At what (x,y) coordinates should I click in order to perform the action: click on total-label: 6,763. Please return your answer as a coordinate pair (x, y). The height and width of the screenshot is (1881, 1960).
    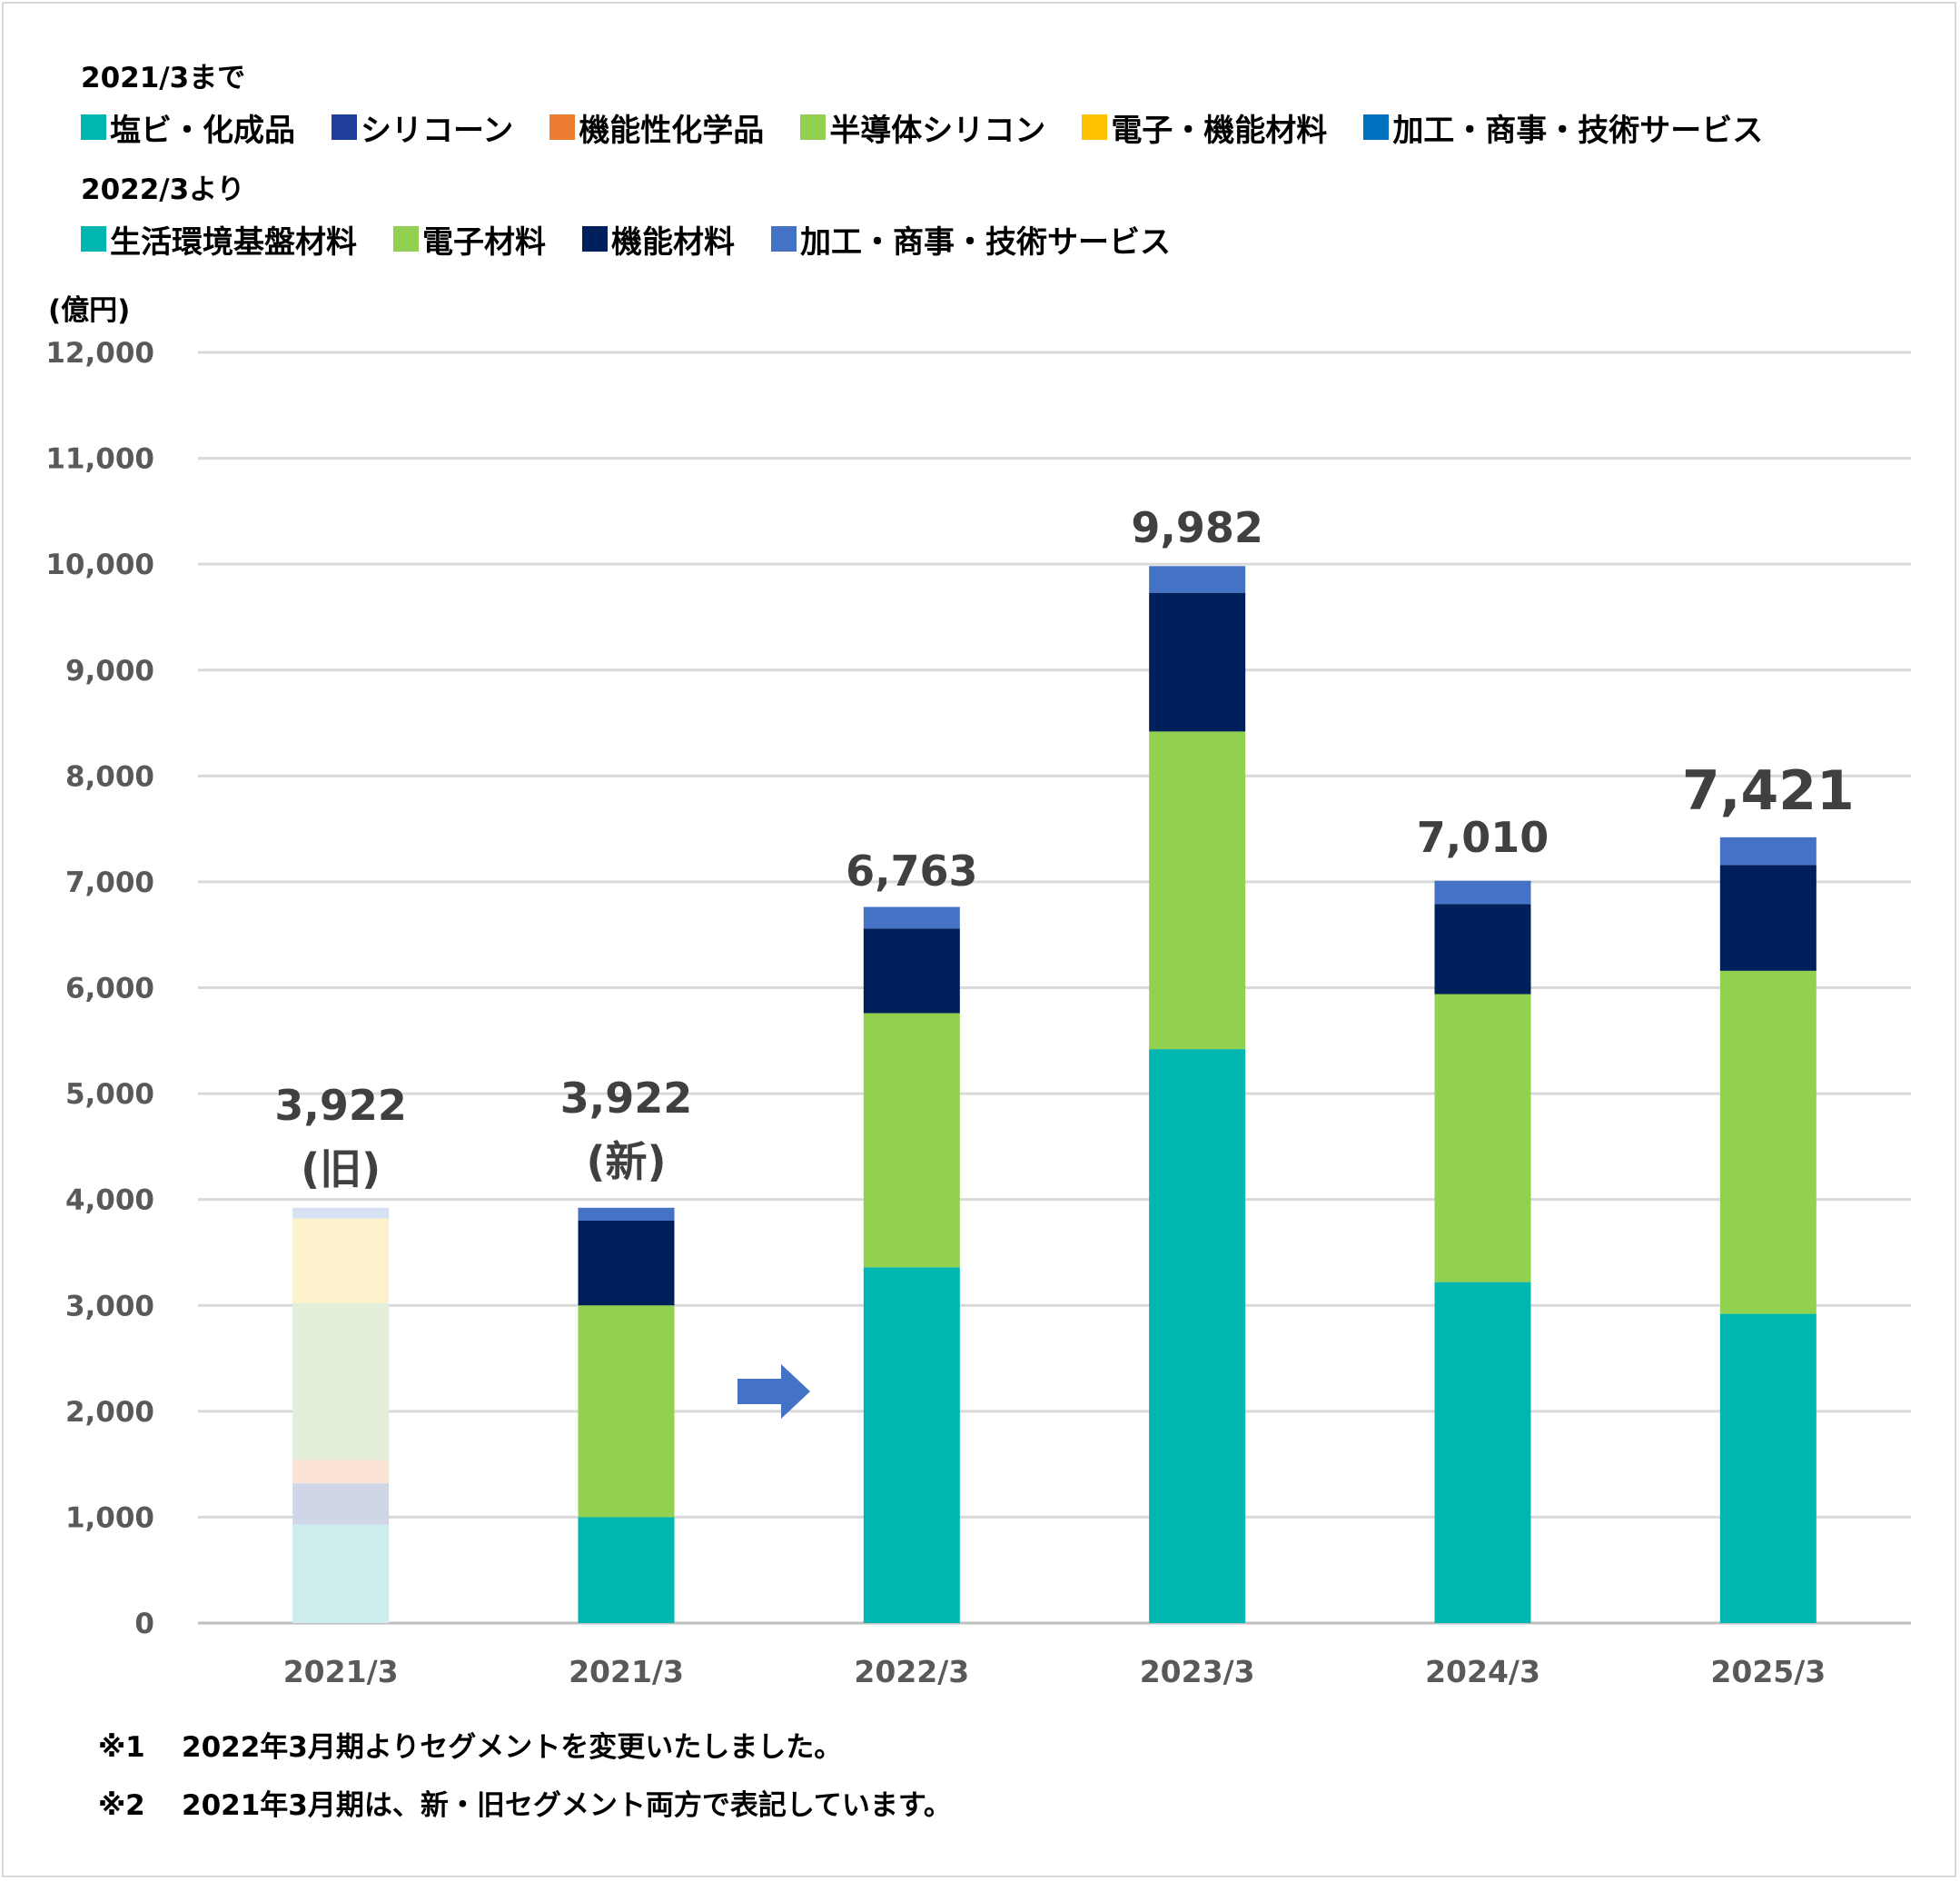
    Looking at the image, I should click on (912, 871).